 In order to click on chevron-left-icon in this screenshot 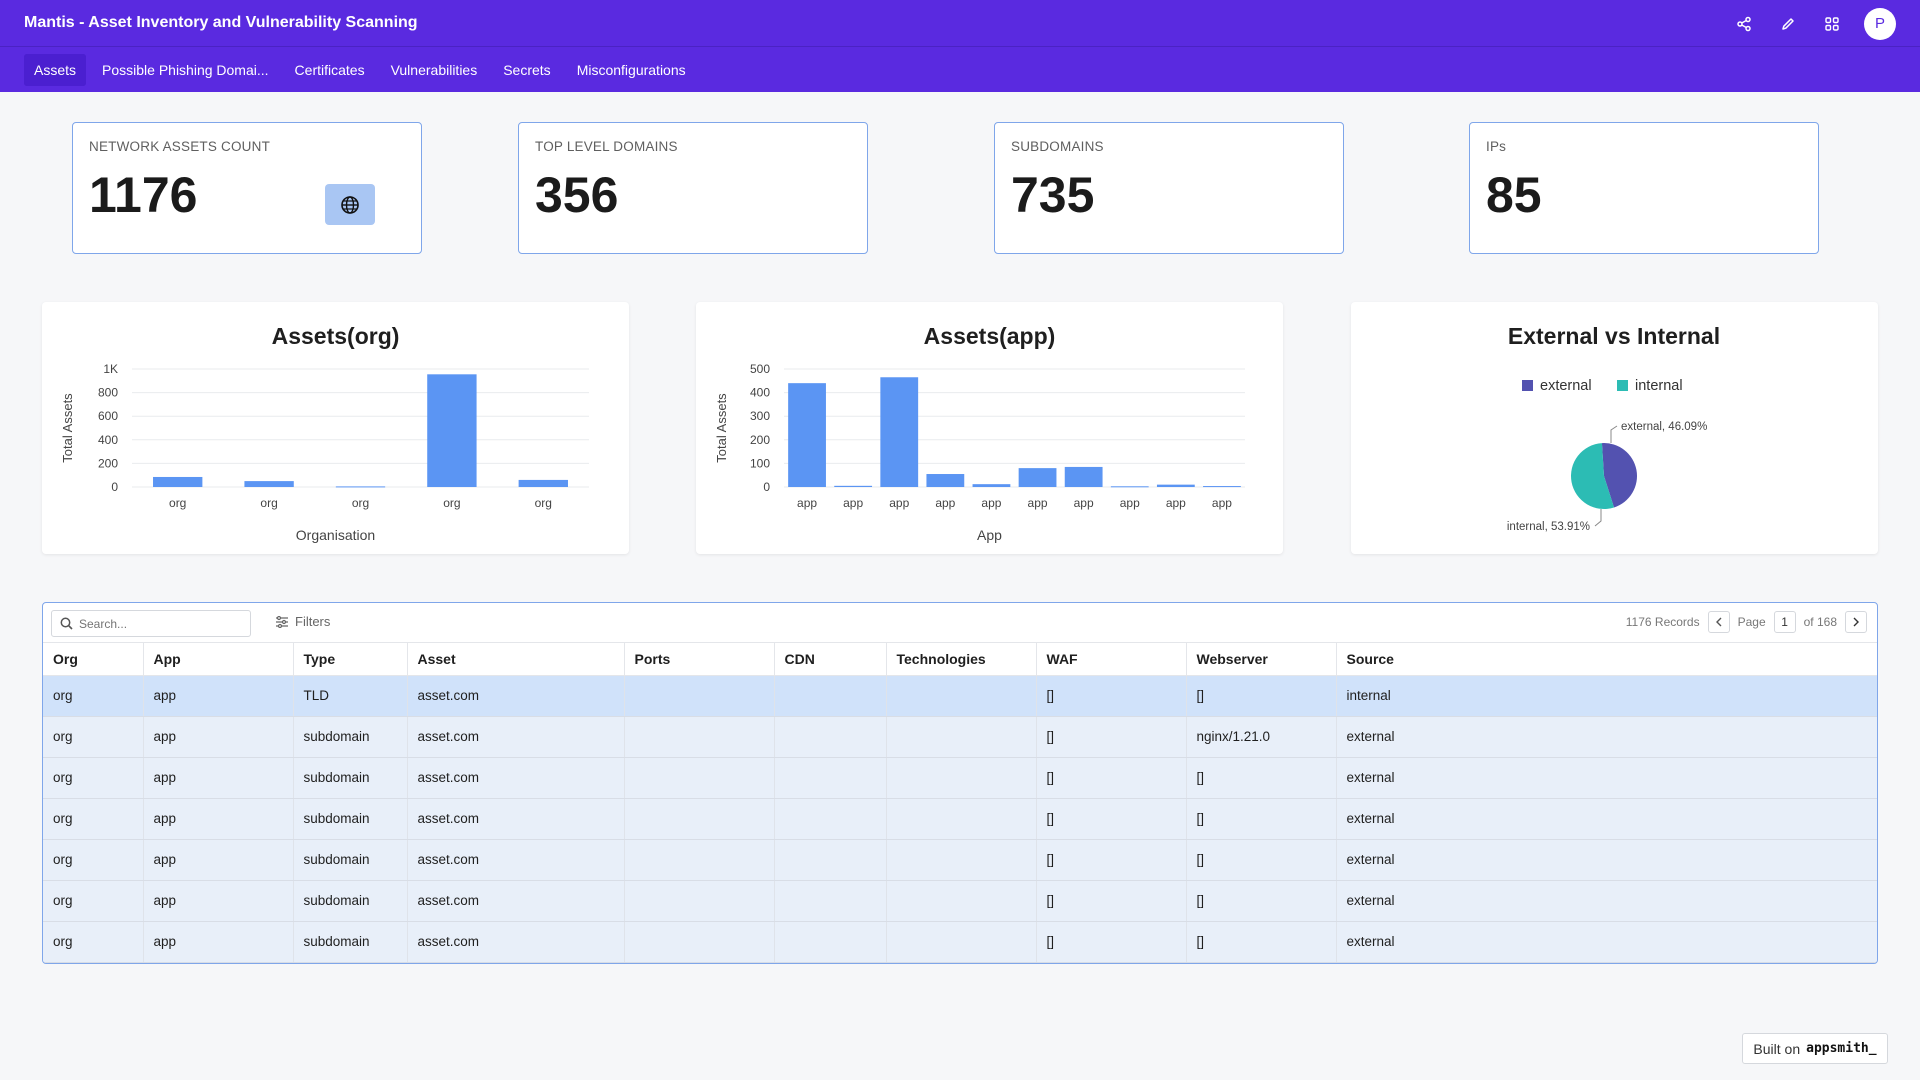, I will do `click(1718, 622)`.